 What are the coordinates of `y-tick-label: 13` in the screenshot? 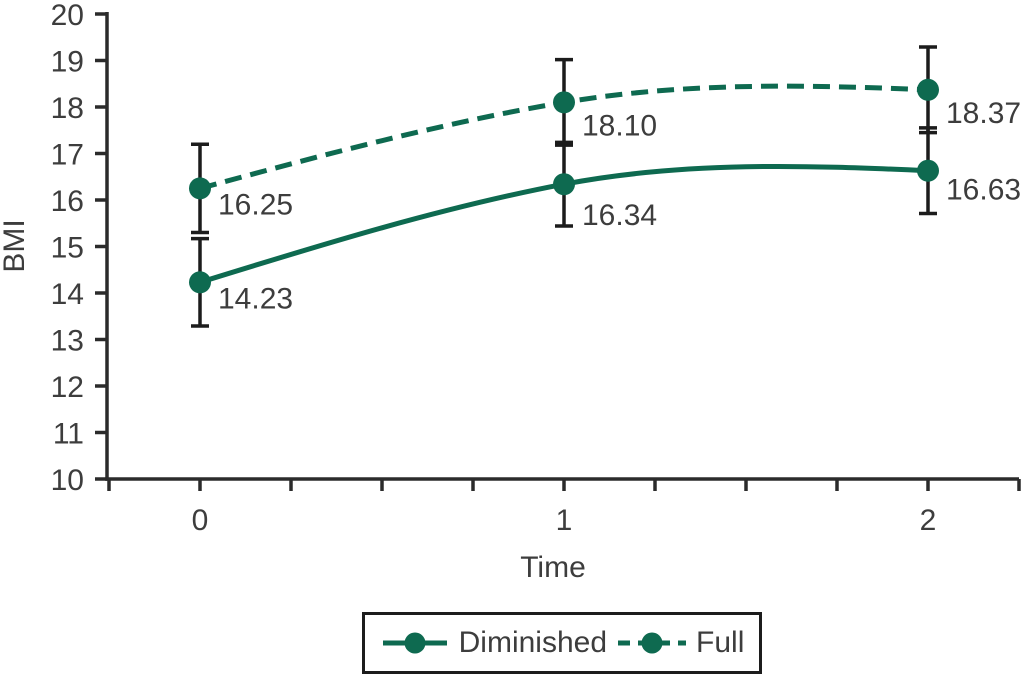 It's located at (67, 341).